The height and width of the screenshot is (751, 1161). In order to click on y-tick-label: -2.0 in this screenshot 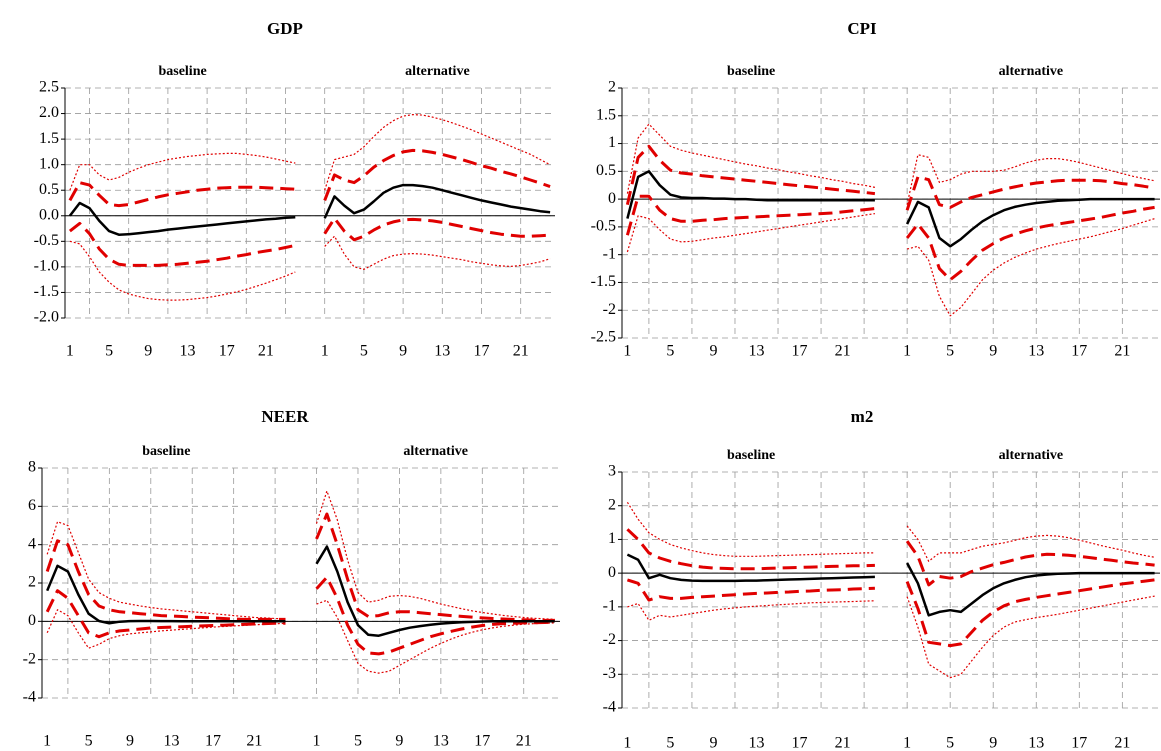, I will do `click(46, 317)`.